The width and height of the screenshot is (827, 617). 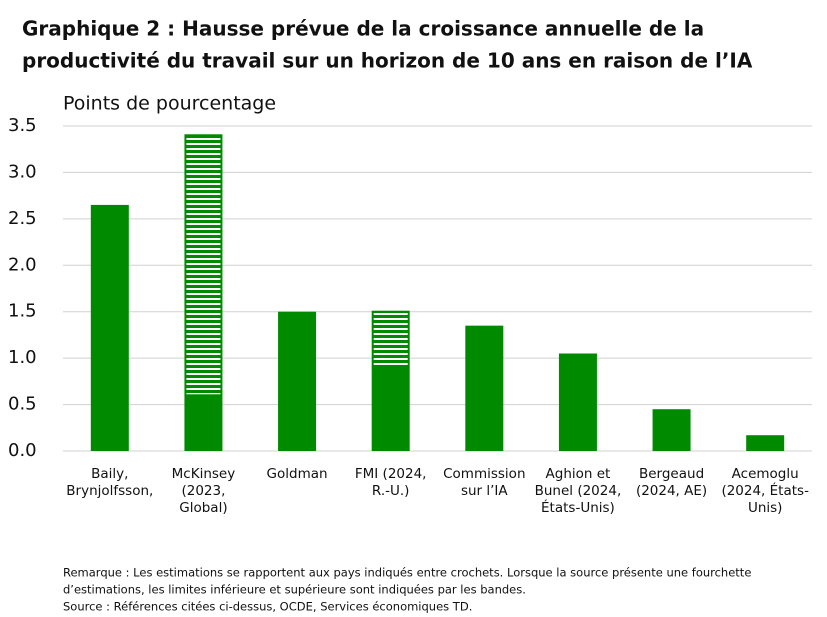 I want to click on y-tick-label: 3.5, so click(x=22, y=125).